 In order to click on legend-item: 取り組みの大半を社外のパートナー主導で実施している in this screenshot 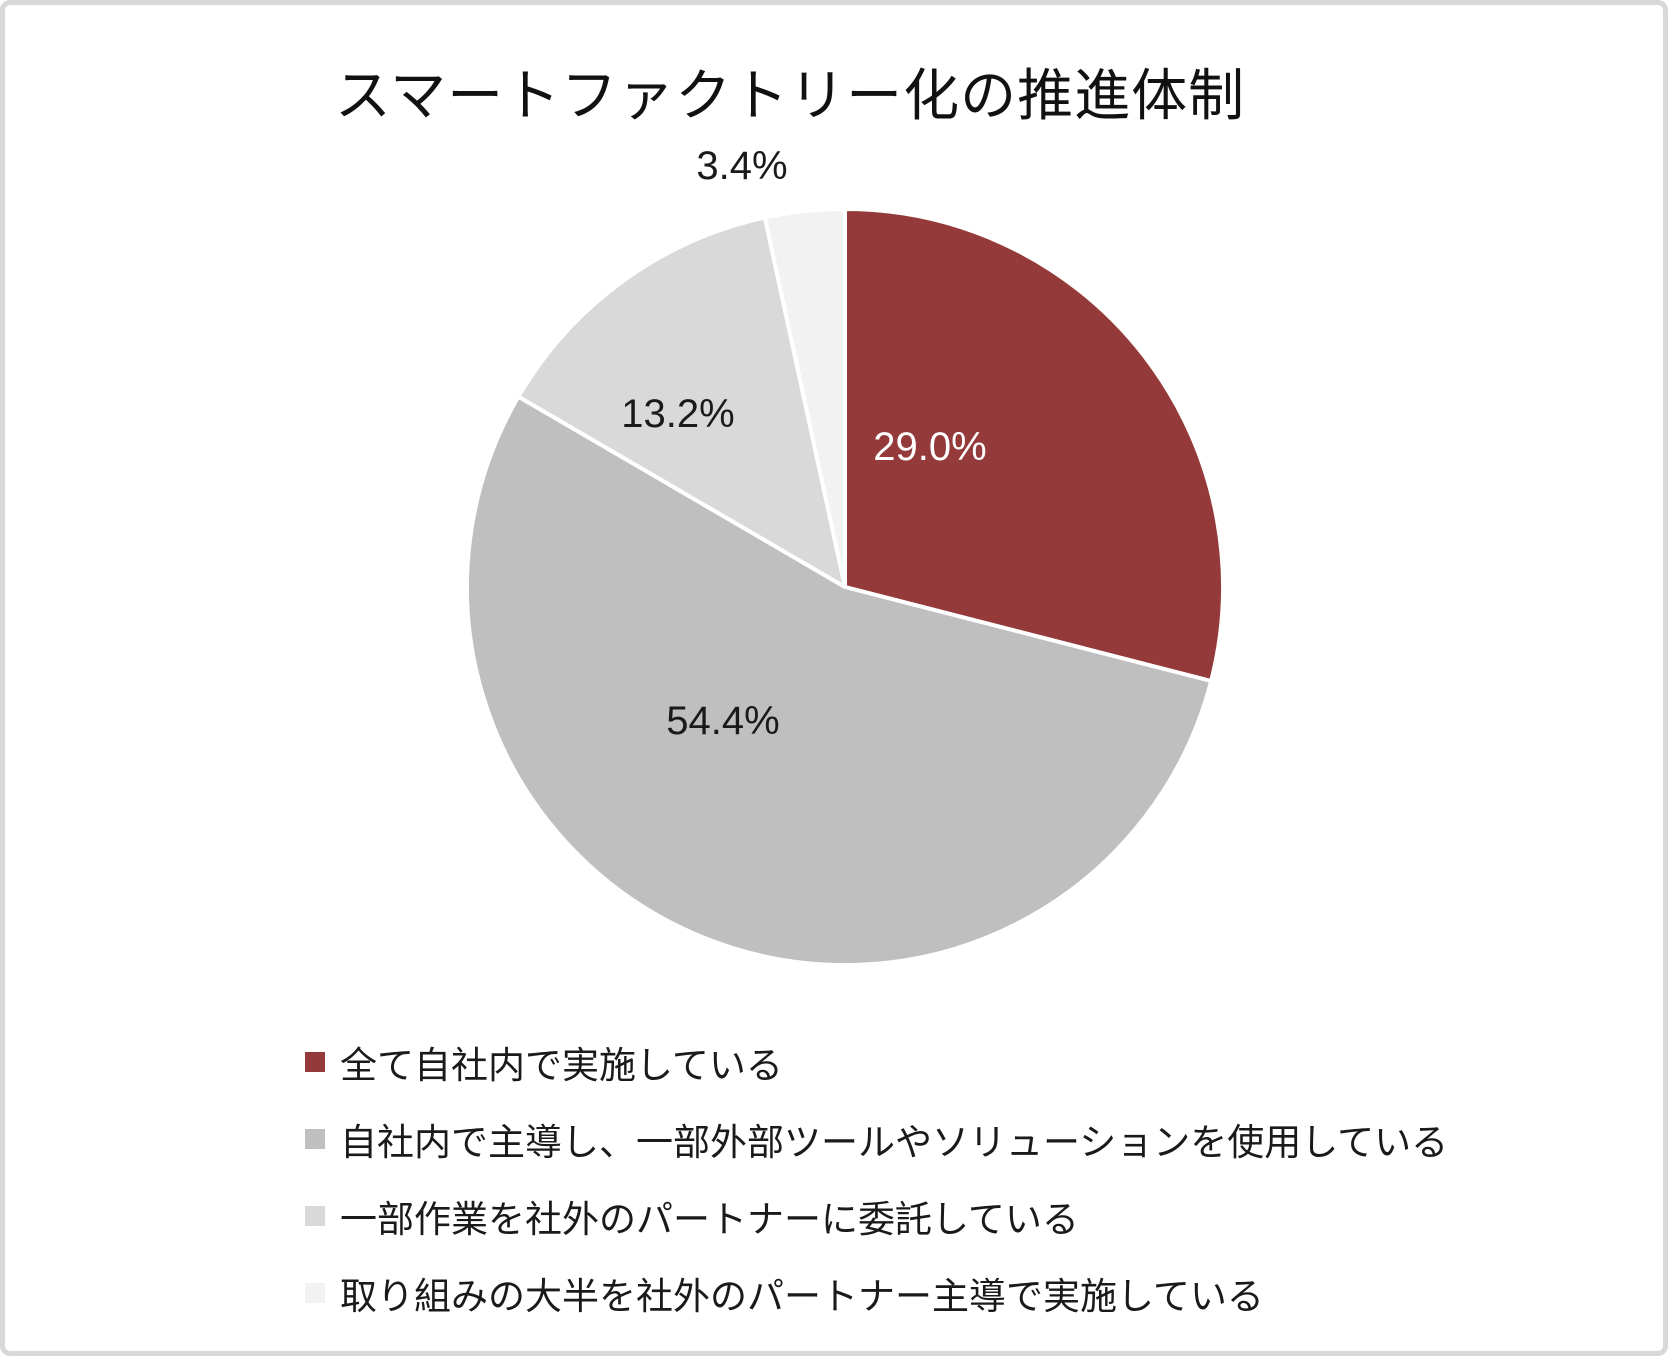, I will do `click(935, 1293)`.